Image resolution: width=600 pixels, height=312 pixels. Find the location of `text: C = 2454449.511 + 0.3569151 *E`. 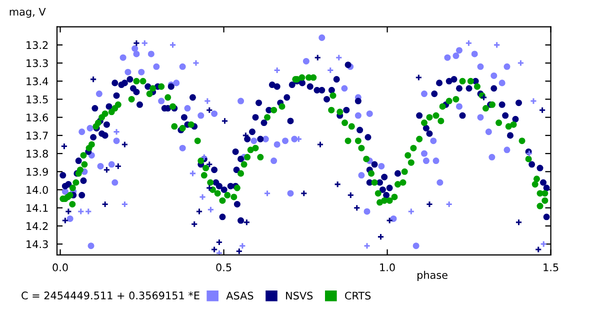

text: C = 2454449.511 + 0.3569151 *E is located at coordinates (111, 296).